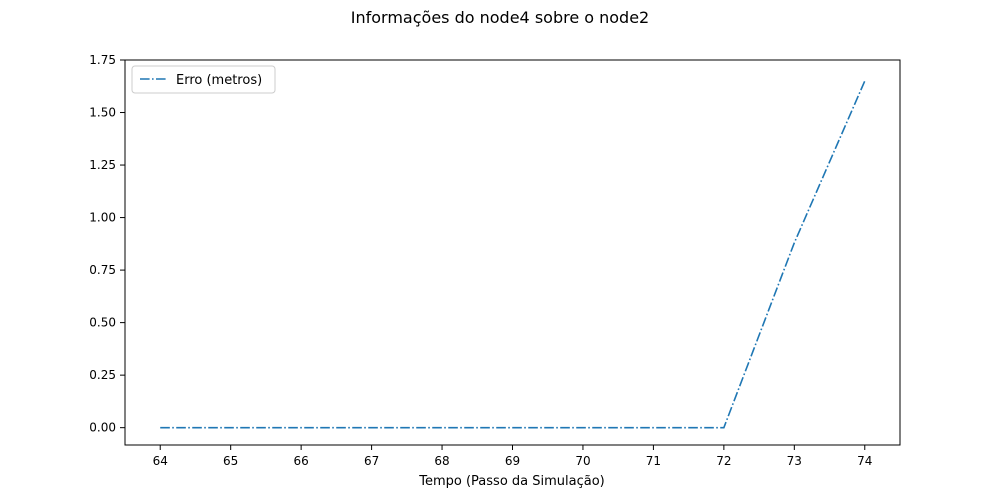 This screenshot has height=500, width=1000. What do you see at coordinates (794, 461) in the screenshot?
I see `x-tick-label: 73` at bounding box center [794, 461].